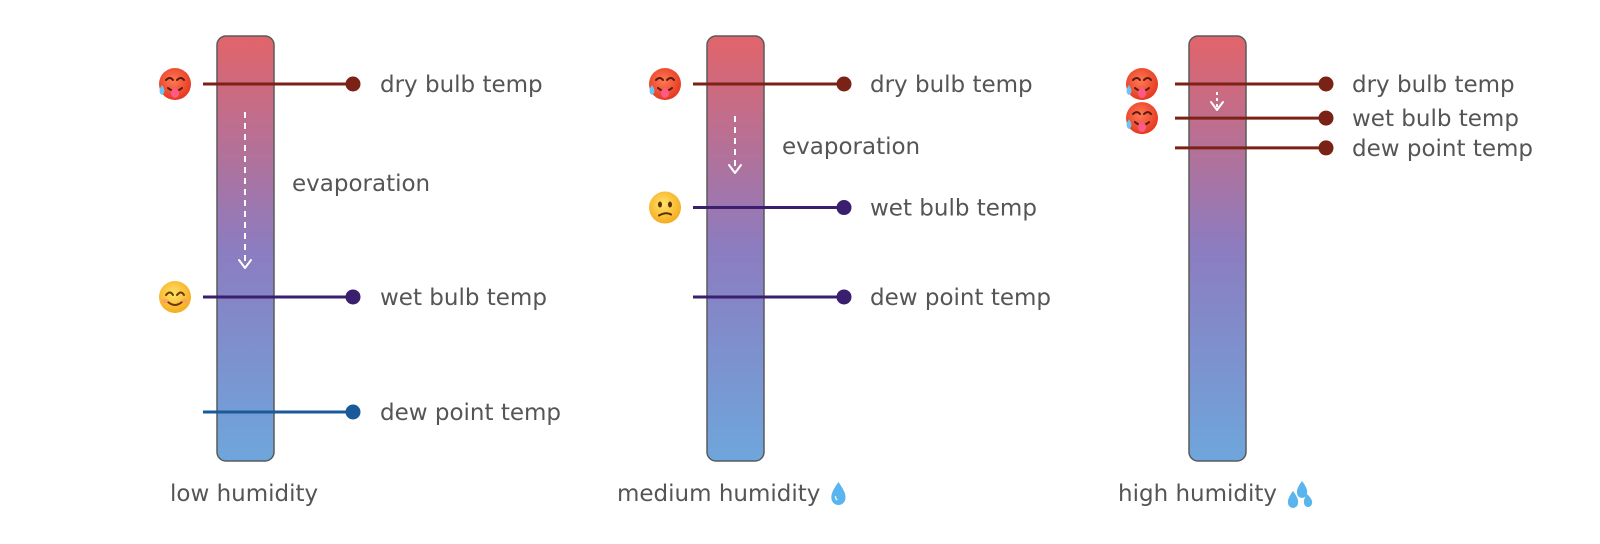 The width and height of the screenshot is (1600, 544). I want to click on panel-caption: high humidity, so click(1197, 494).